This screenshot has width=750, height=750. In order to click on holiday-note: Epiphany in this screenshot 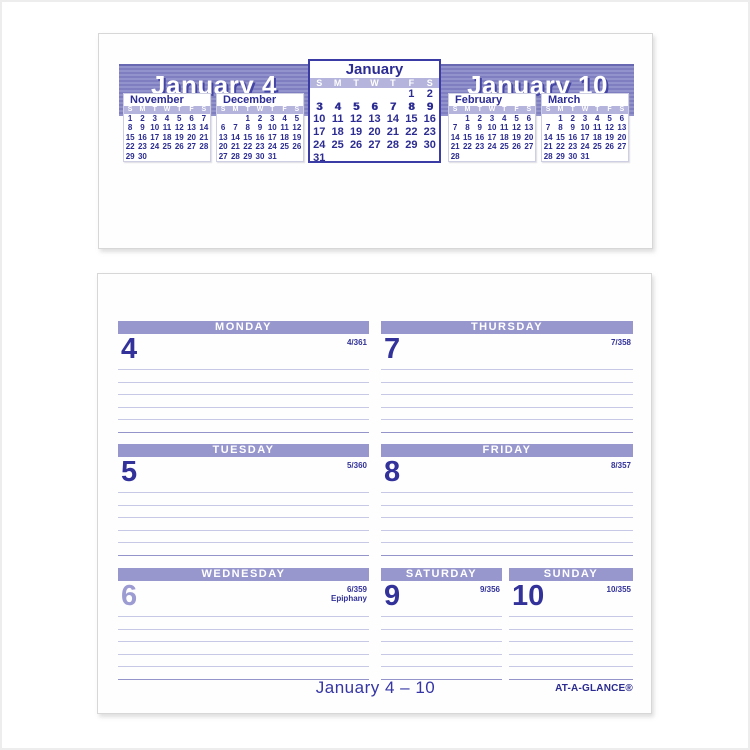, I will do `click(348, 598)`.